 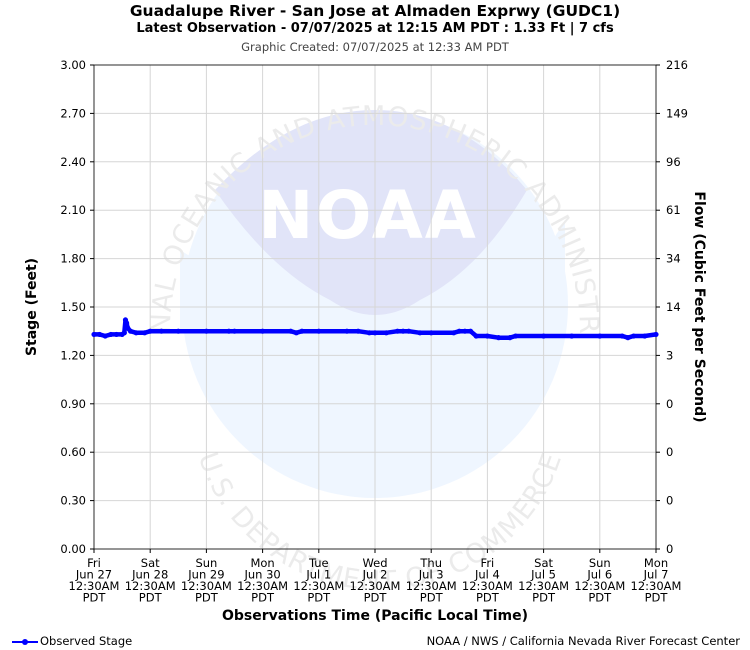 I want to click on x-tick-label: Fri, so click(x=94, y=563).